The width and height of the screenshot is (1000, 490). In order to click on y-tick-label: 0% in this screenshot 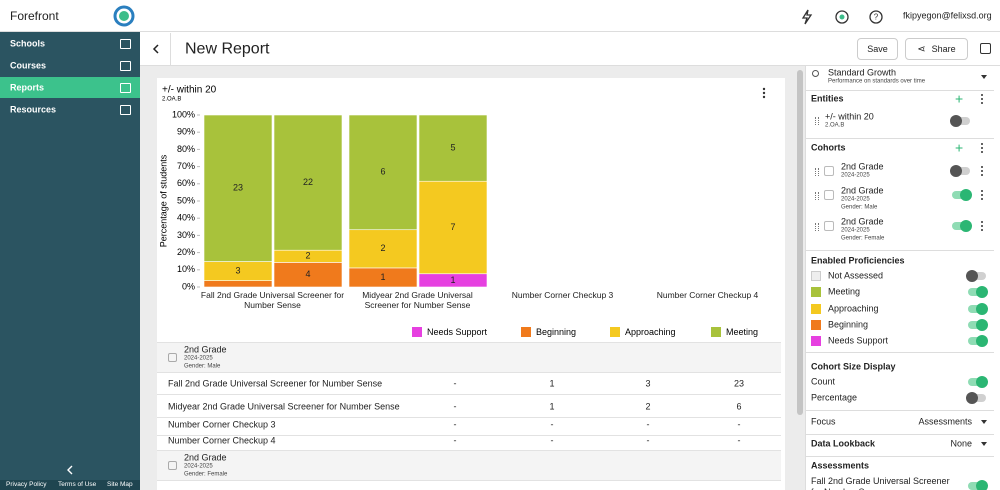, I will do `click(188, 286)`.